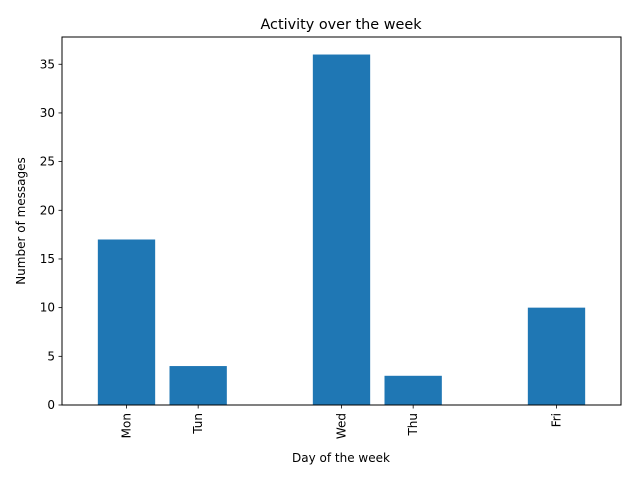  What do you see at coordinates (341, 25) in the screenshot?
I see `chart-title: Activity over the week` at bounding box center [341, 25].